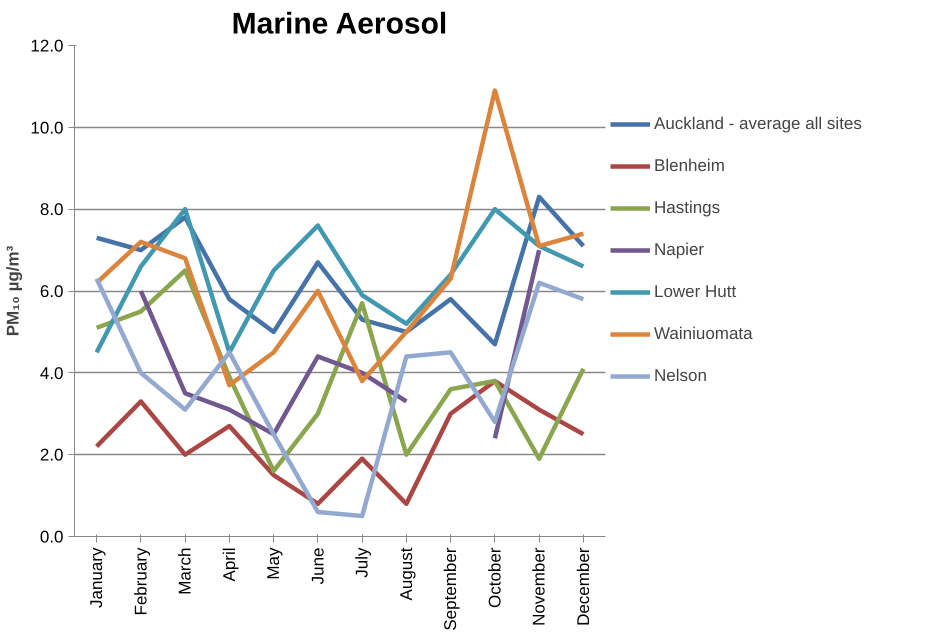 Image resolution: width=952 pixels, height=635 pixels. I want to click on x-tick-label: January, so click(96, 577).